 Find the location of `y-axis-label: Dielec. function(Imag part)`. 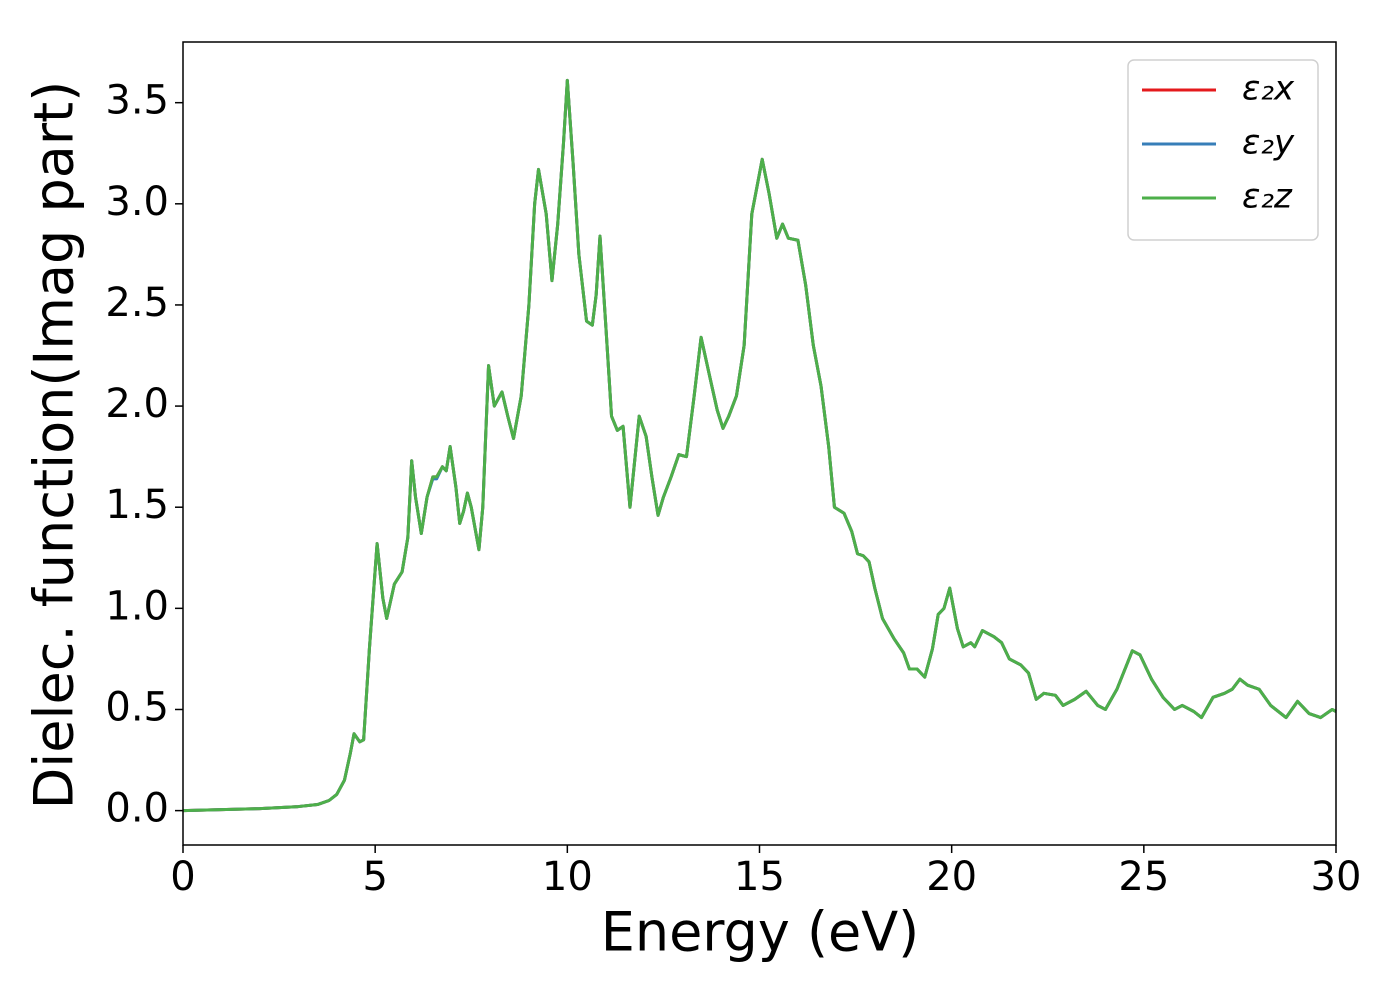

y-axis-label: Dielec. function(Imag part) is located at coordinates (54, 445).